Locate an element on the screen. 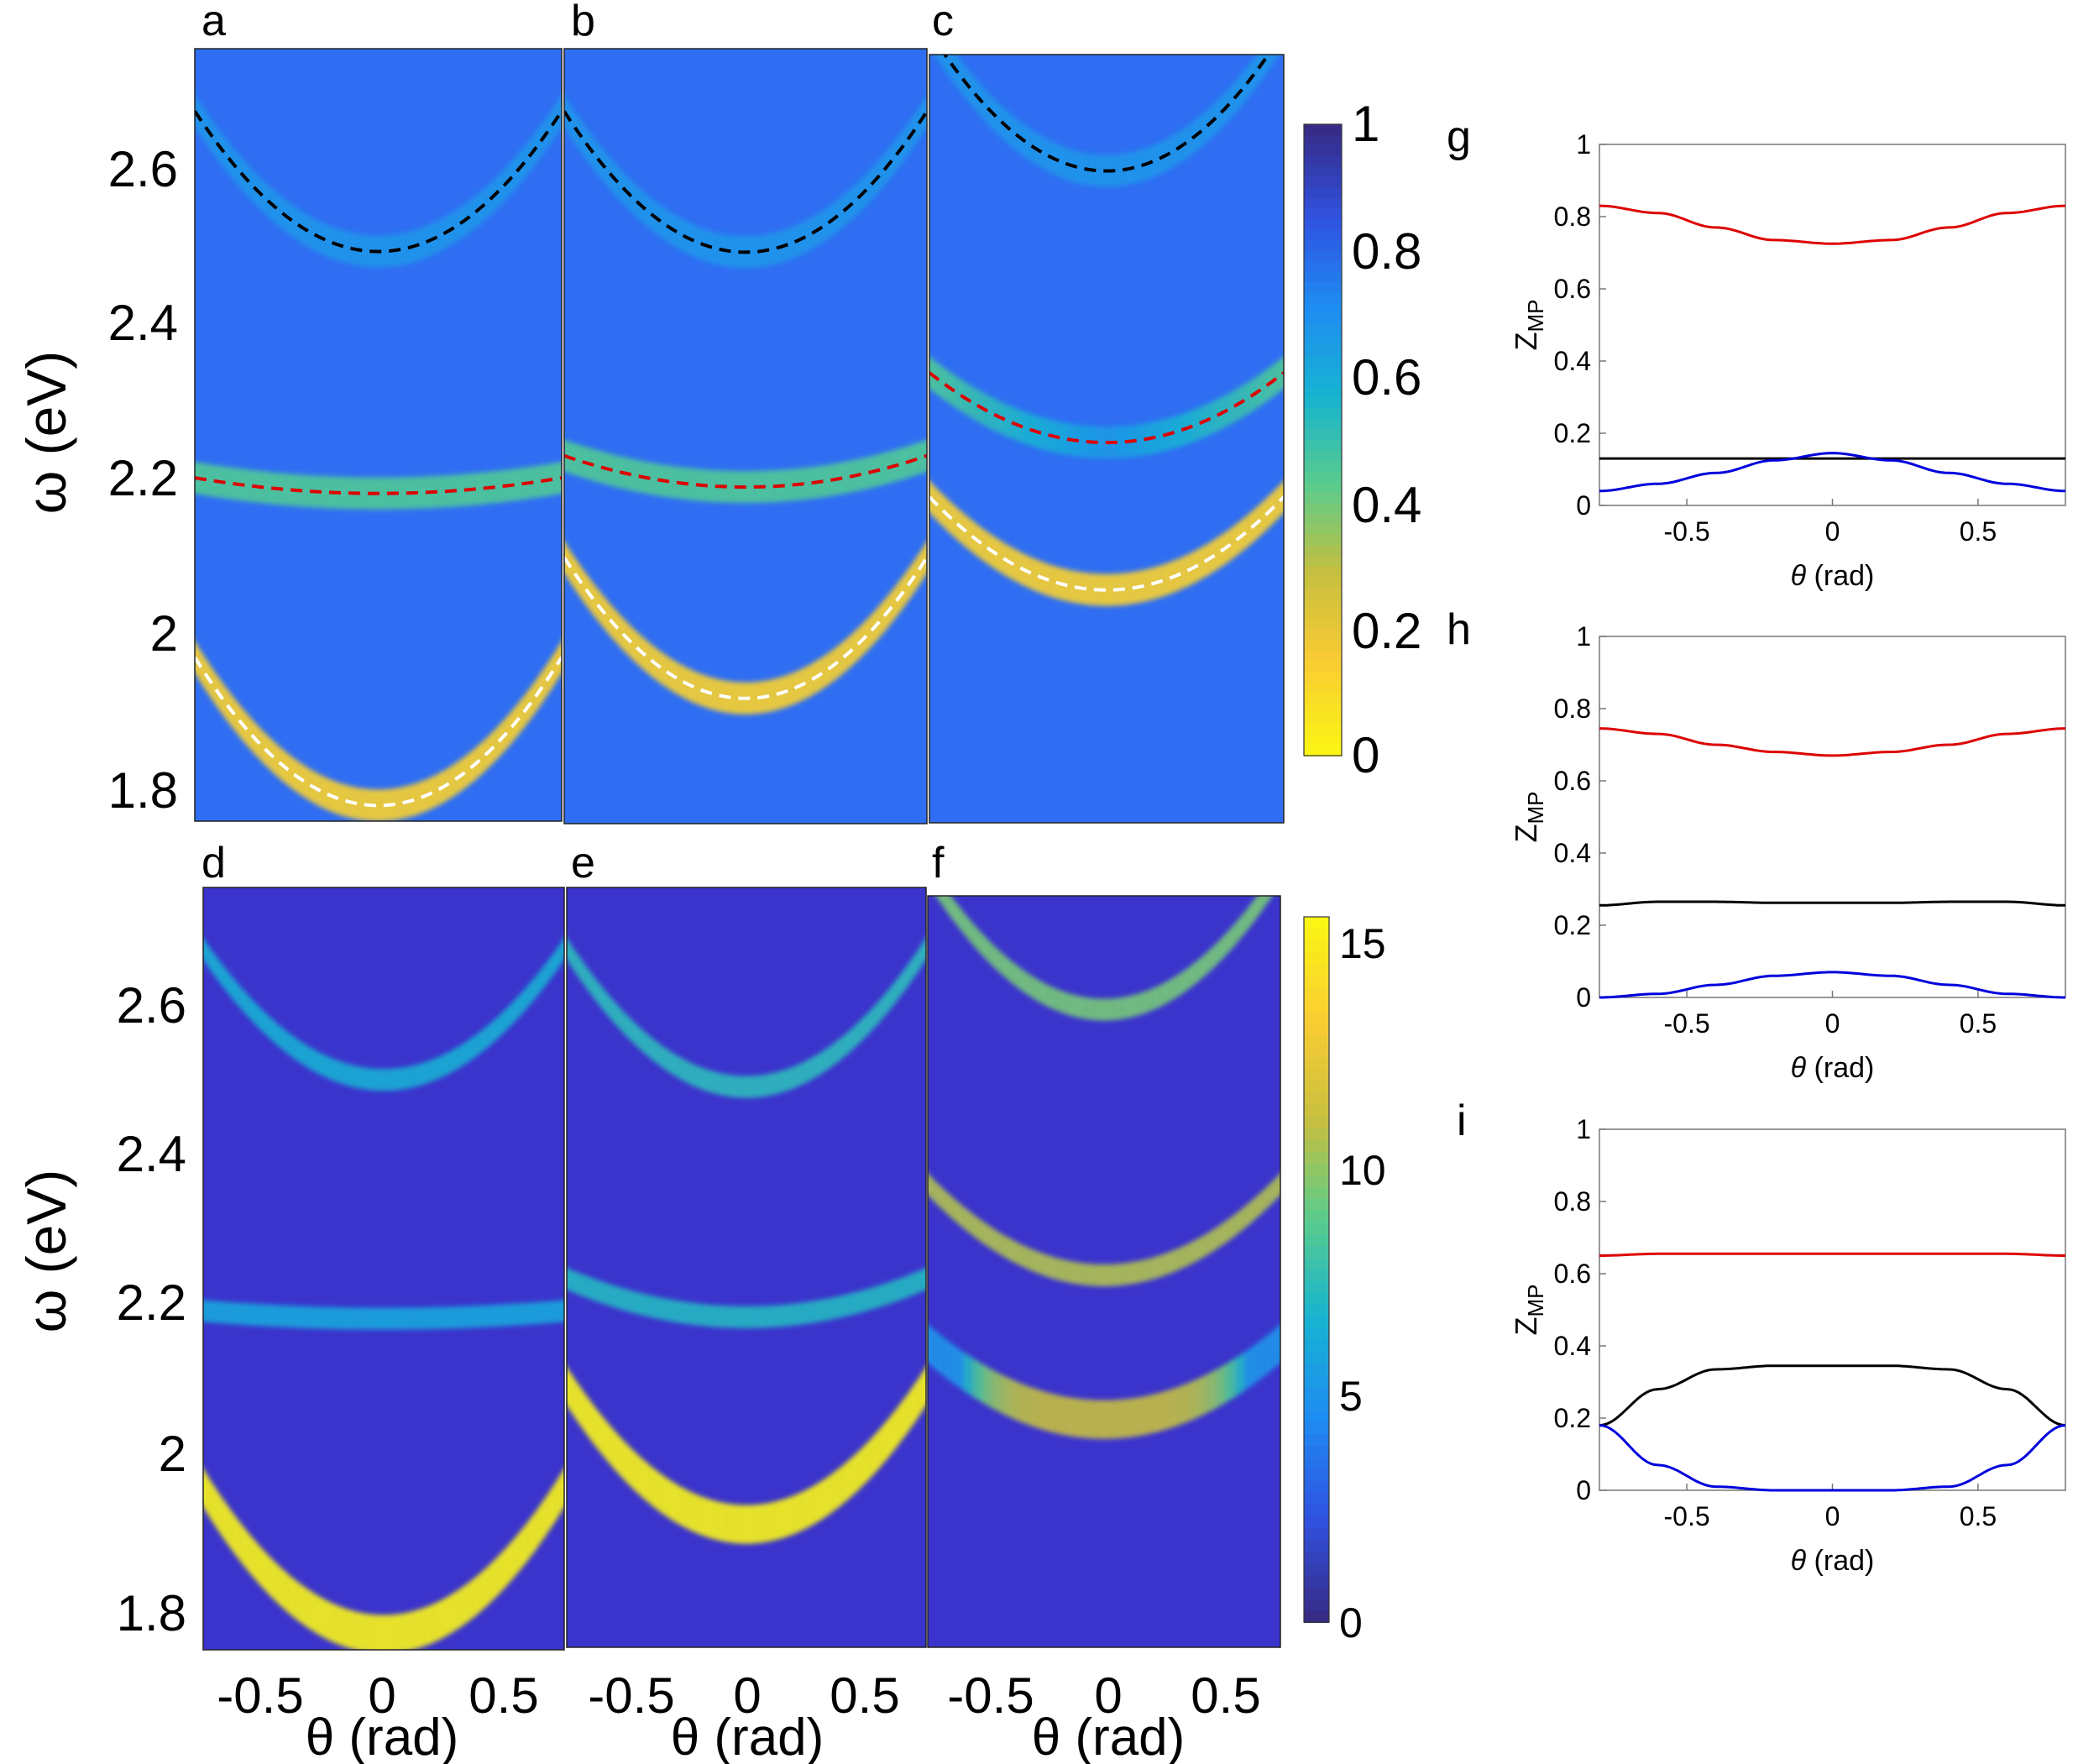 This screenshot has height=1764, width=2099. heatmap-panel-a is located at coordinates (378, 435).